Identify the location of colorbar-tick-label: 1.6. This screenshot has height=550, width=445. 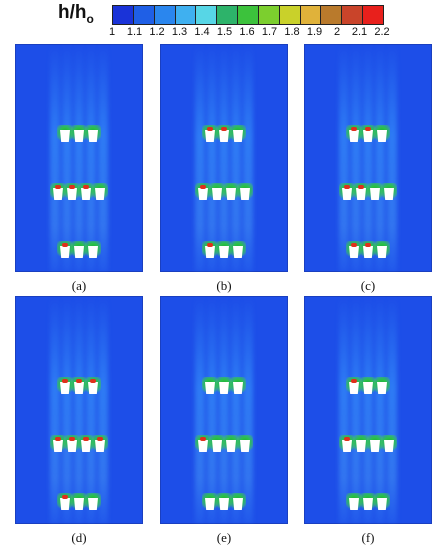
(247, 32).